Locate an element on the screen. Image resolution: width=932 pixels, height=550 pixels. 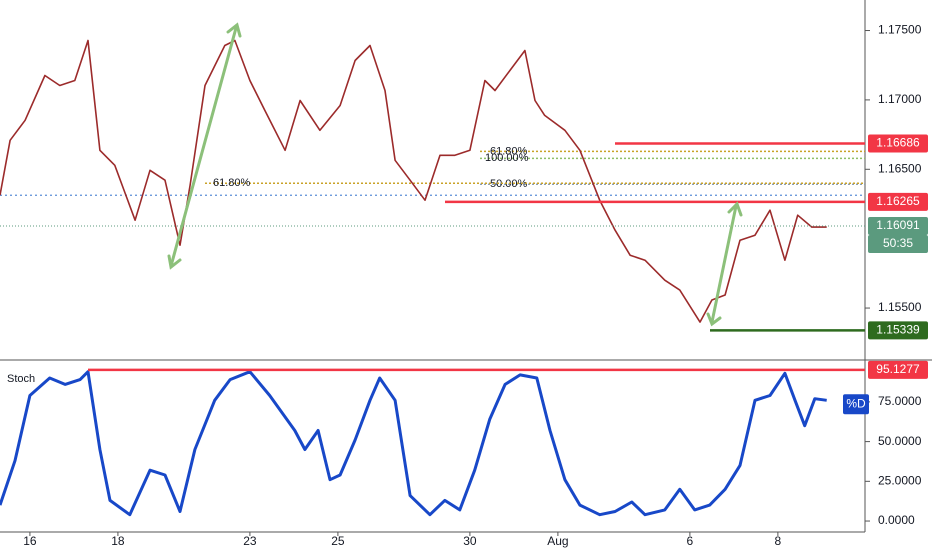
y-tick-label: 0.0000 is located at coordinates (896, 520).